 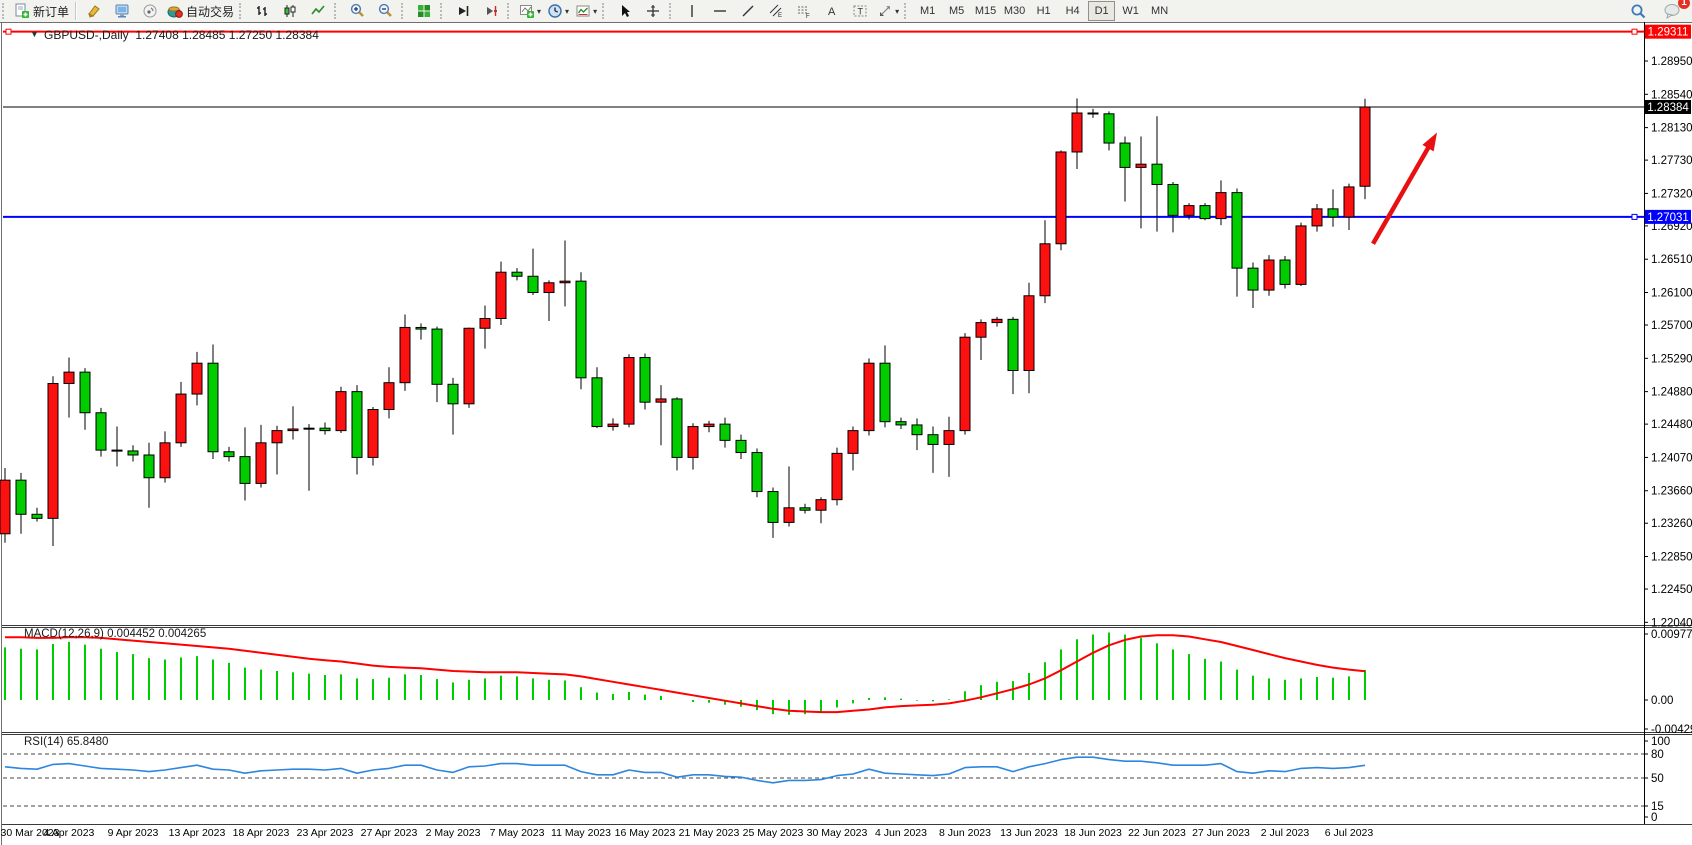 What do you see at coordinates (625, 11) in the screenshot?
I see `cursor-button` at bounding box center [625, 11].